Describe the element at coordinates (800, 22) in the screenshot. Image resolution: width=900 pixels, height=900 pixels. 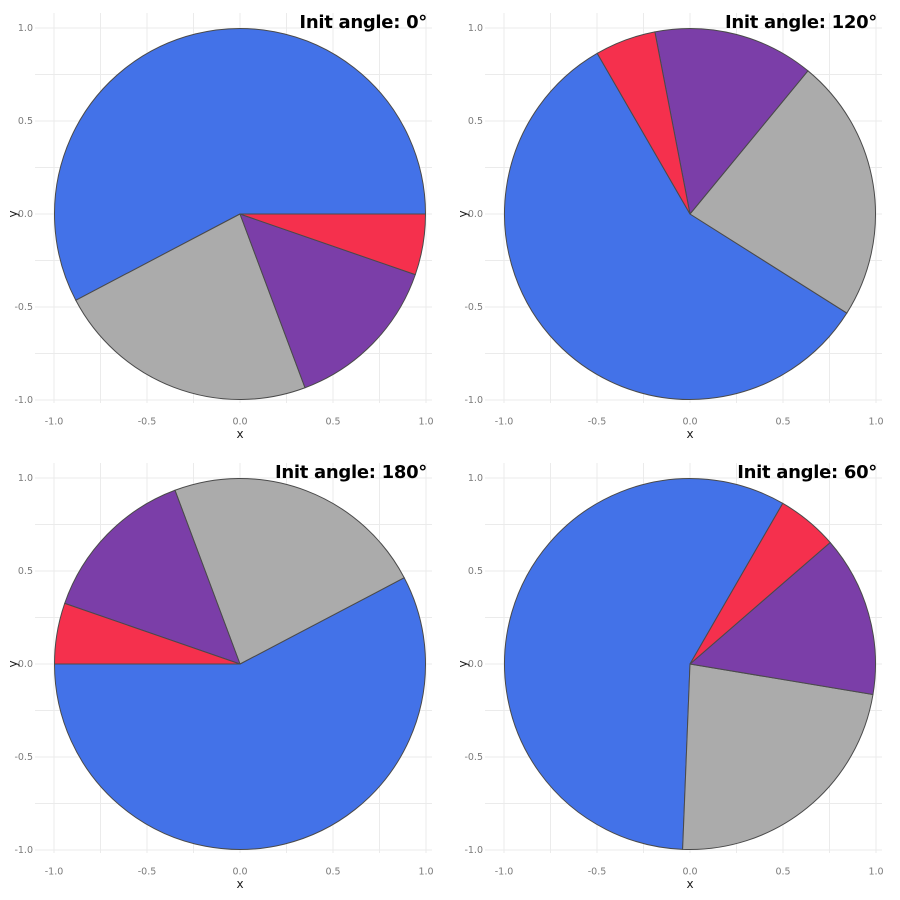
I see `plot-title: Init angle: 120°` at that location.